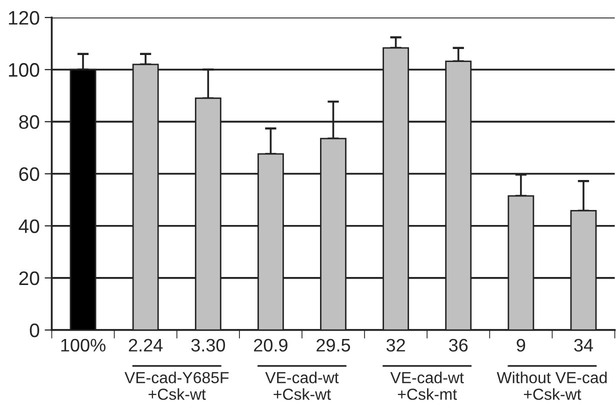  What do you see at coordinates (29, 226) in the screenshot?
I see `y-tick-label: 40` at bounding box center [29, 226].